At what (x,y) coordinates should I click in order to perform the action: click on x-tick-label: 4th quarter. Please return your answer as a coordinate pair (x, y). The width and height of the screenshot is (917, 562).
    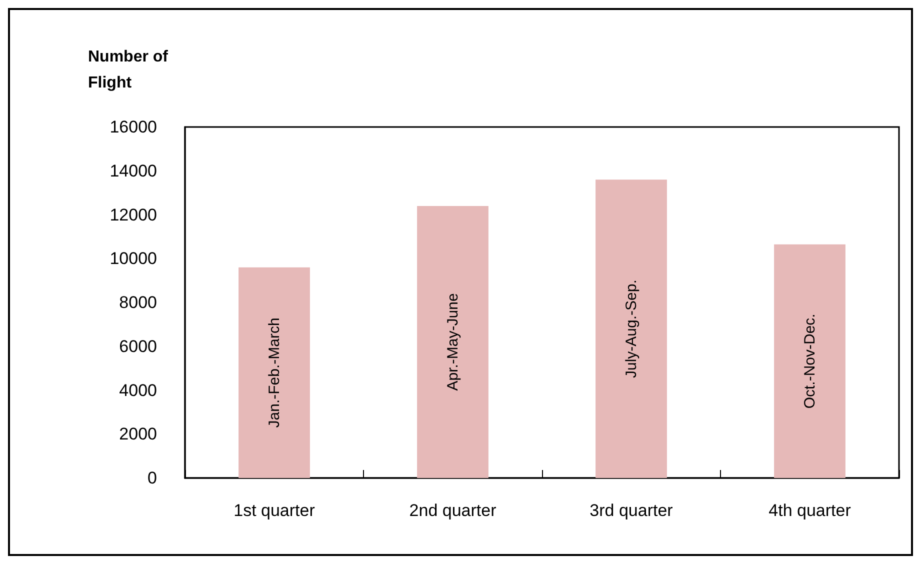
    Looking at the image, I should click on (810, 510).